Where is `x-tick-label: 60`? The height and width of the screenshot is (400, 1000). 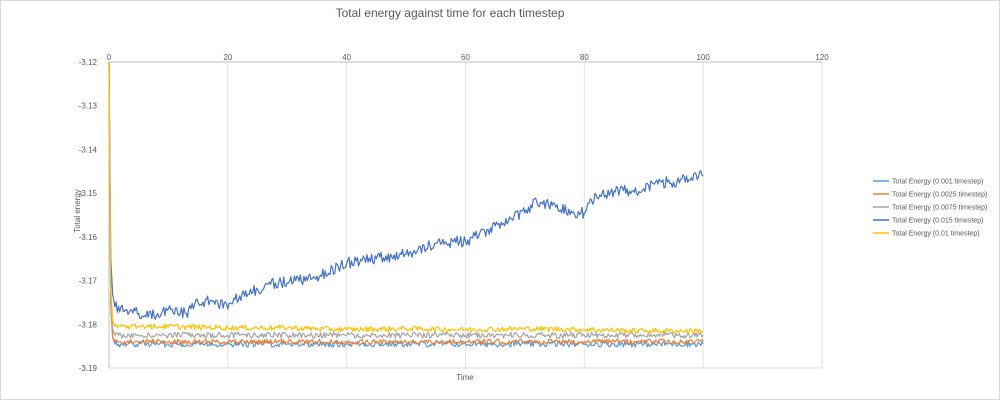
x-tick-label: 60 is located at coordinates (465, 57).